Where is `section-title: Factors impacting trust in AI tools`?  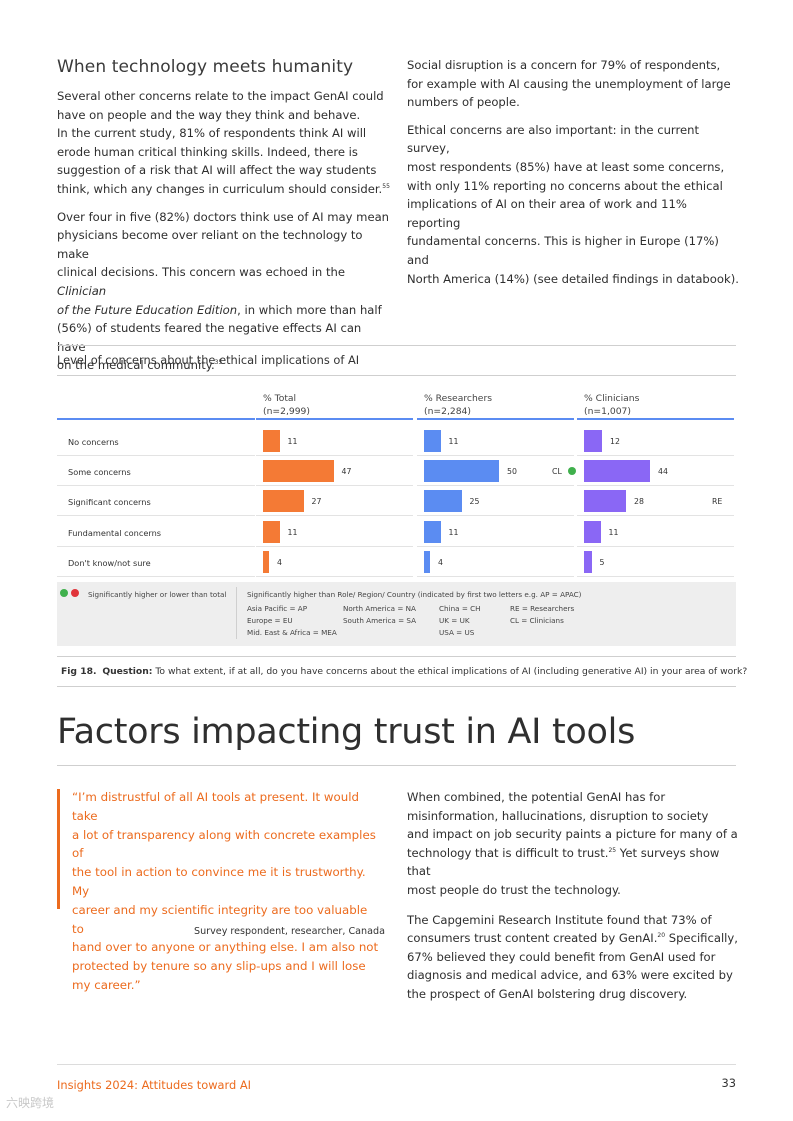
section-title: Factors impacting trust in AI tools is located at coordinates (346, 732).